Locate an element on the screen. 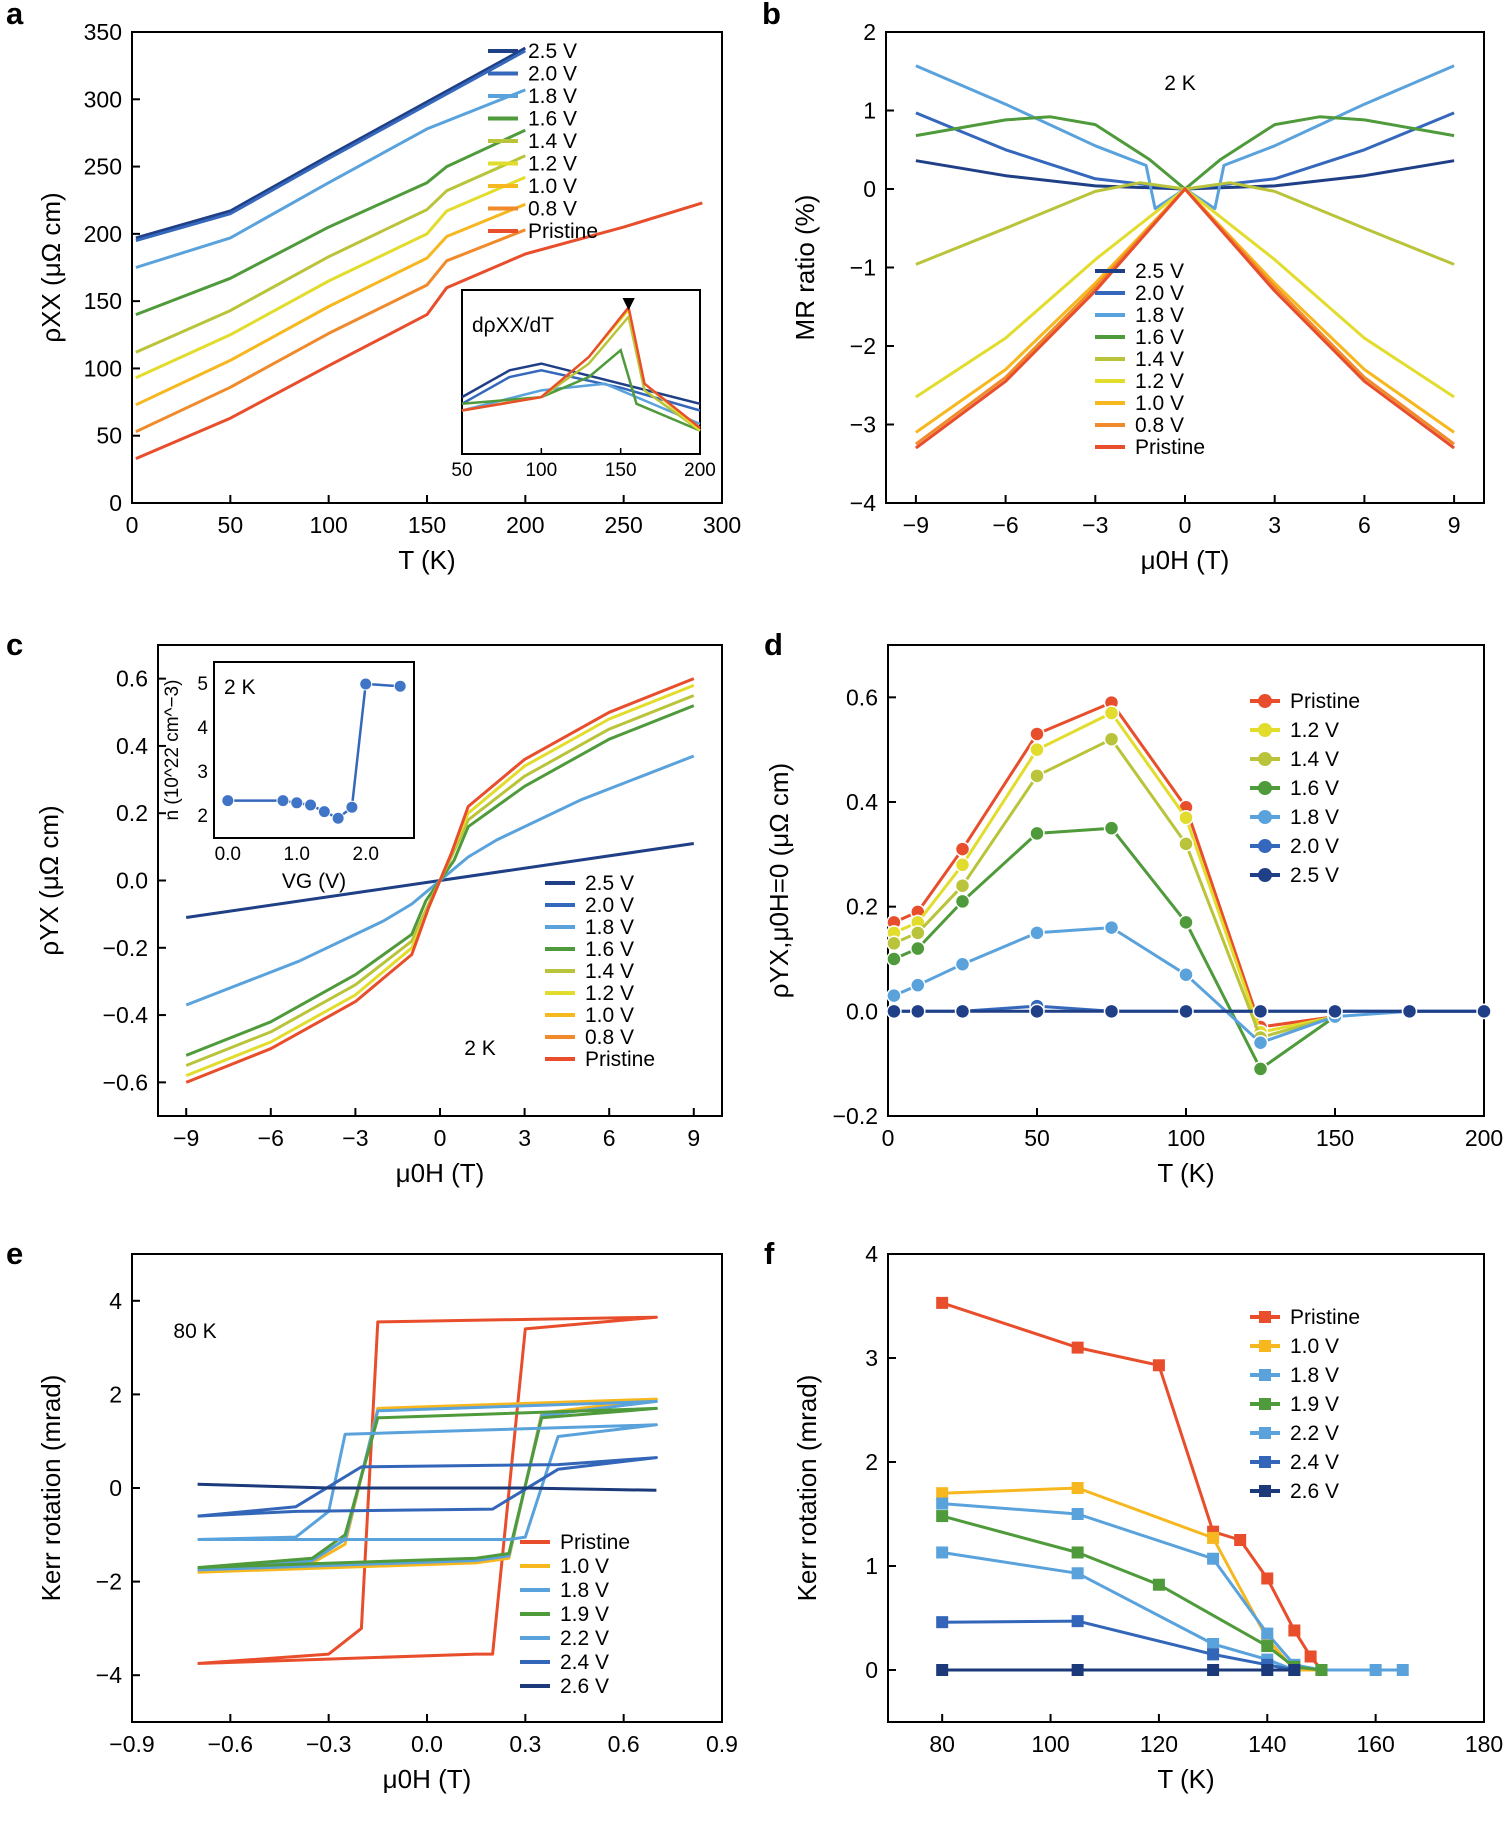  inset-x-label: VG (V) is located at coordinates (314, 881).